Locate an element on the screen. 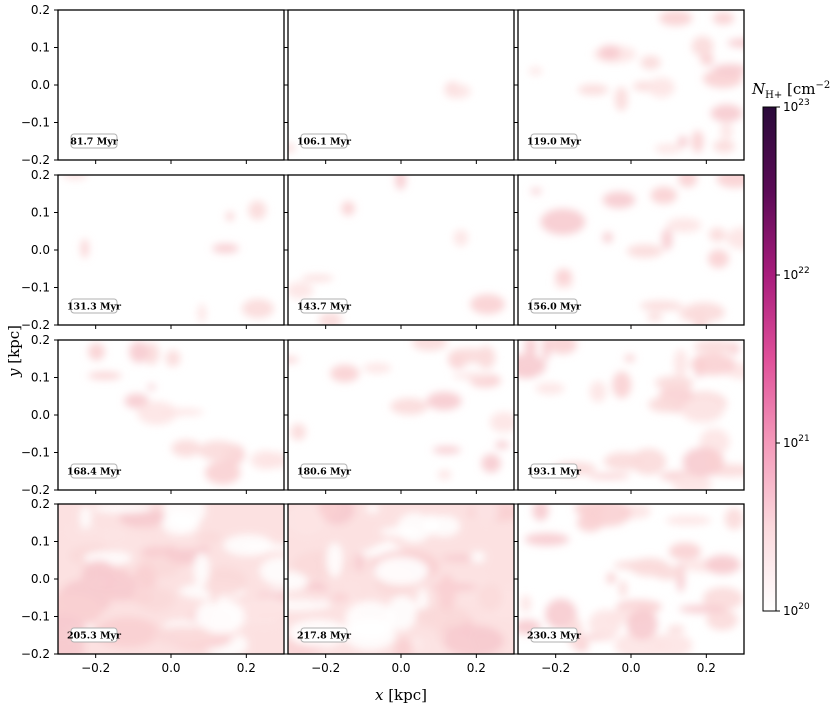  colorbar-tick-label: 1021 is located at coordinates (796, 442).